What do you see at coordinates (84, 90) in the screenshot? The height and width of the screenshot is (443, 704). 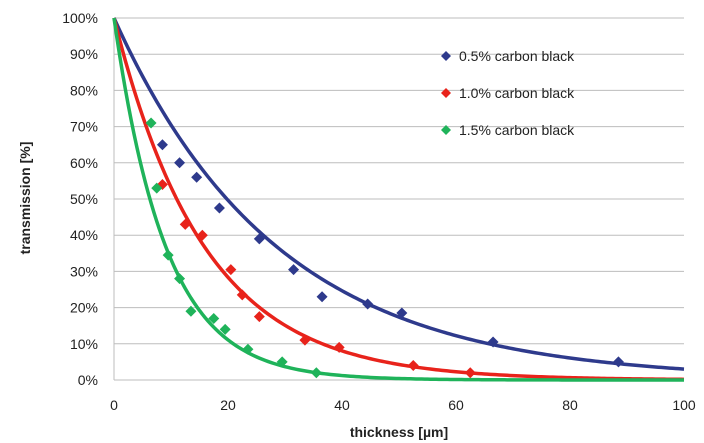 I see `y-tick-label: 80%` at bounding box center [84, 90].